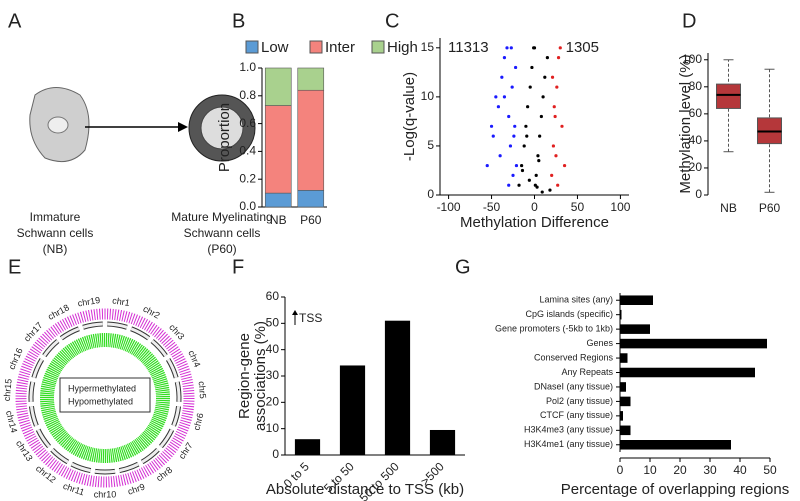 Image resolution: width=800 pixels, height=501 pixels. What do you see at coordinates (574, 357) in the screenshot?
I see `y-tick-label: Conserved Regions` at bounding box center [574, 357].